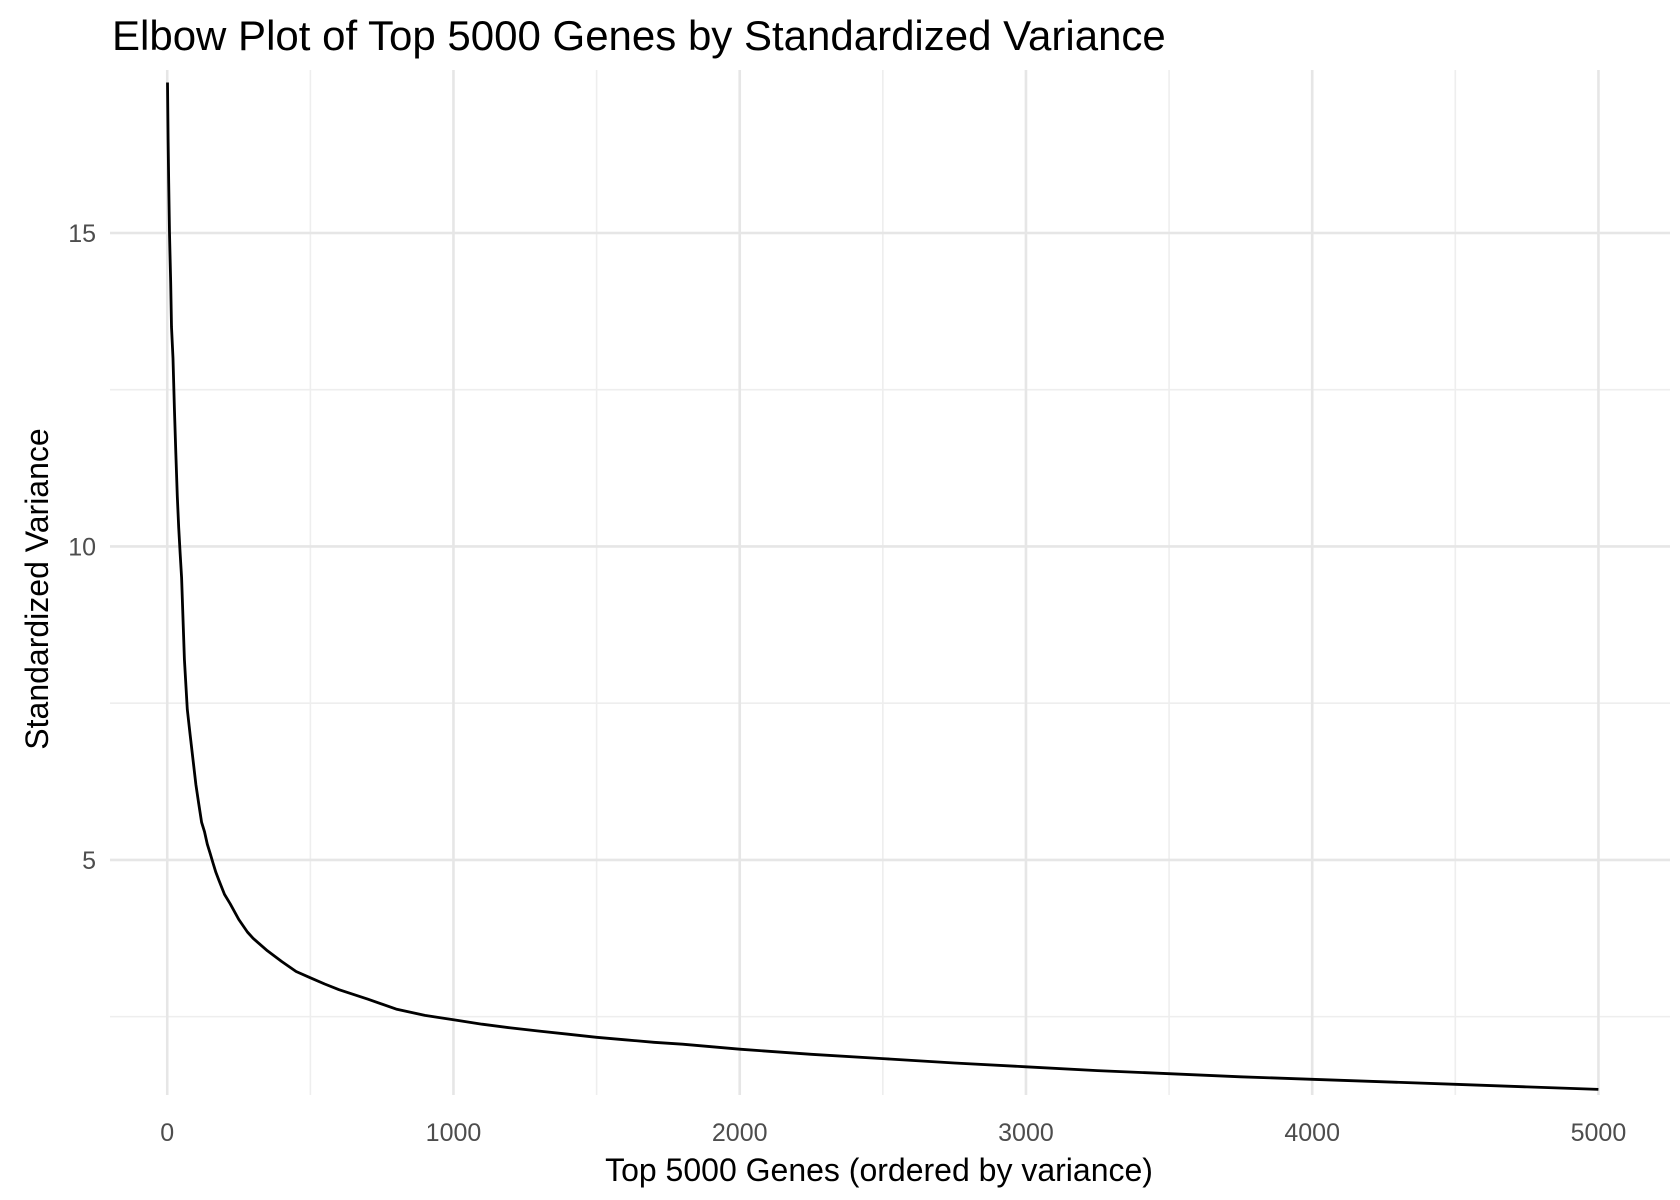  I want to click on y-axis-ticks: 5 10 15, so click(82, 547).